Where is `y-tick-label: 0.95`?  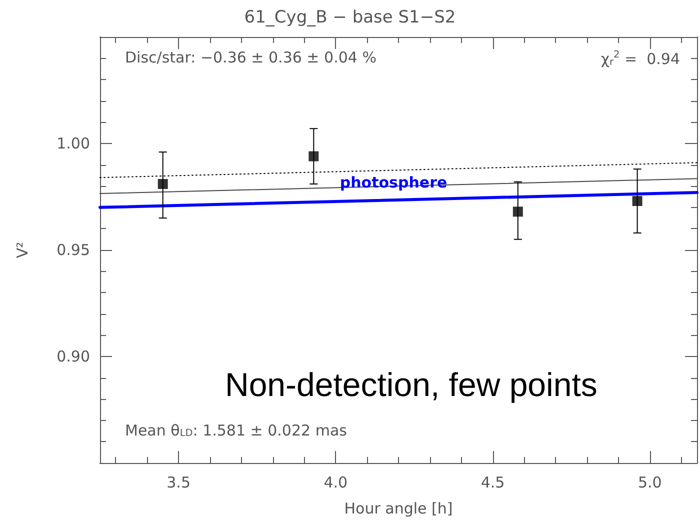 y-tick-label: 0.95 is located at coordinates (73, 250).